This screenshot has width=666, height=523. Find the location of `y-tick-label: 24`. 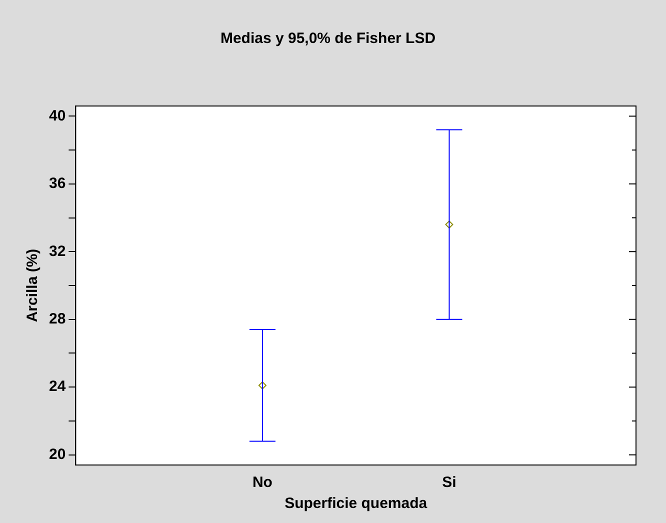

y-tick-label: 24 is located at coordinates (57, 387).